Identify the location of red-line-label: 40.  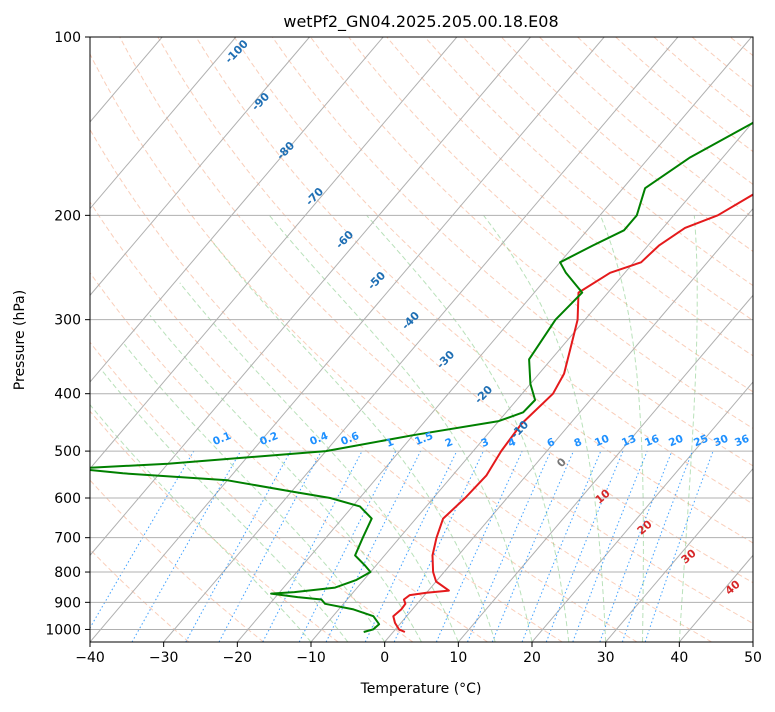
(733, 587).